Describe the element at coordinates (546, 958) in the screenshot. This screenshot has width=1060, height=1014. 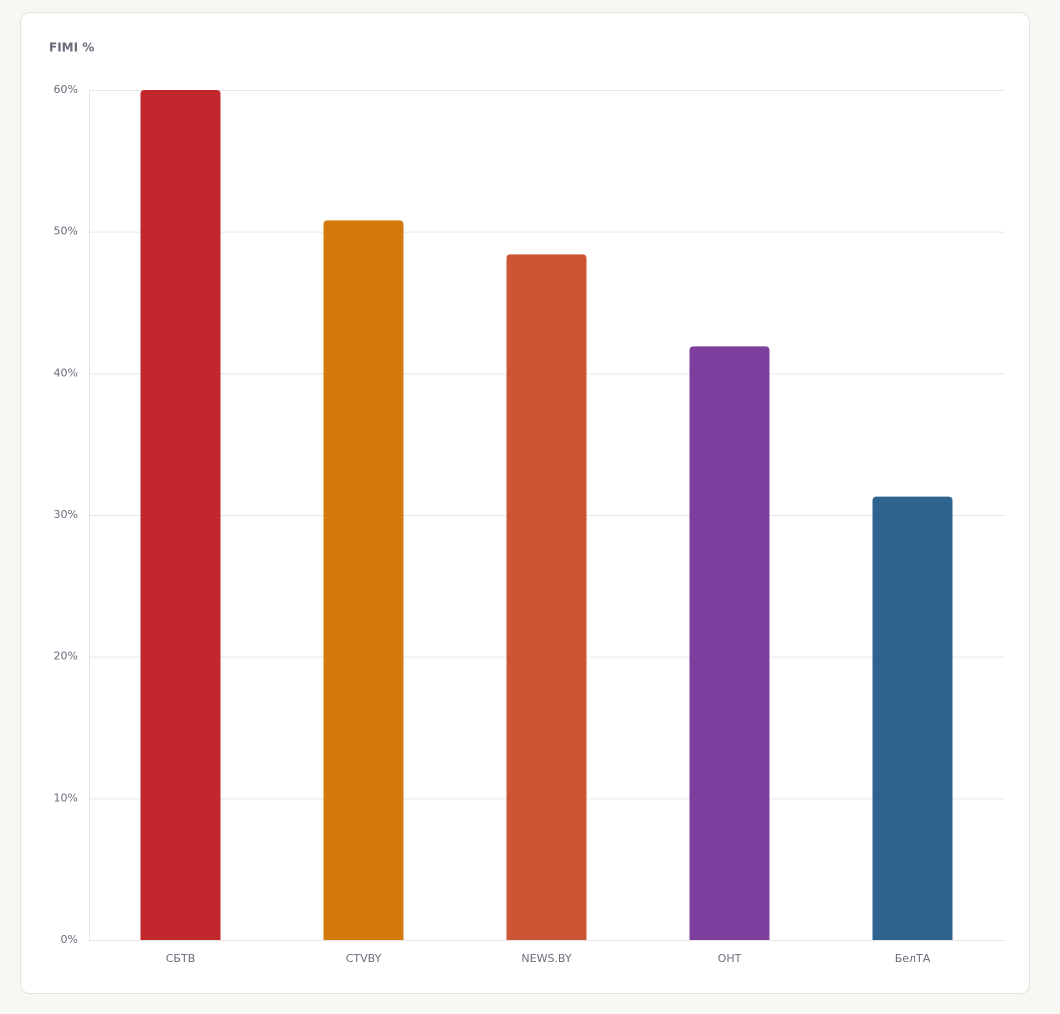
I see `x-tick-label: NEWS.BY` at that location.